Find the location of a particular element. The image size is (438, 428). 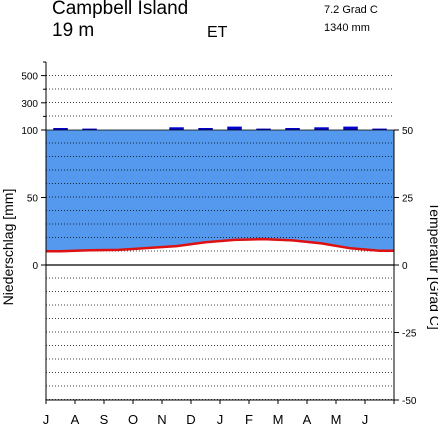

annual-precipitation: 1340 mm is located at coordinates (347, 28).